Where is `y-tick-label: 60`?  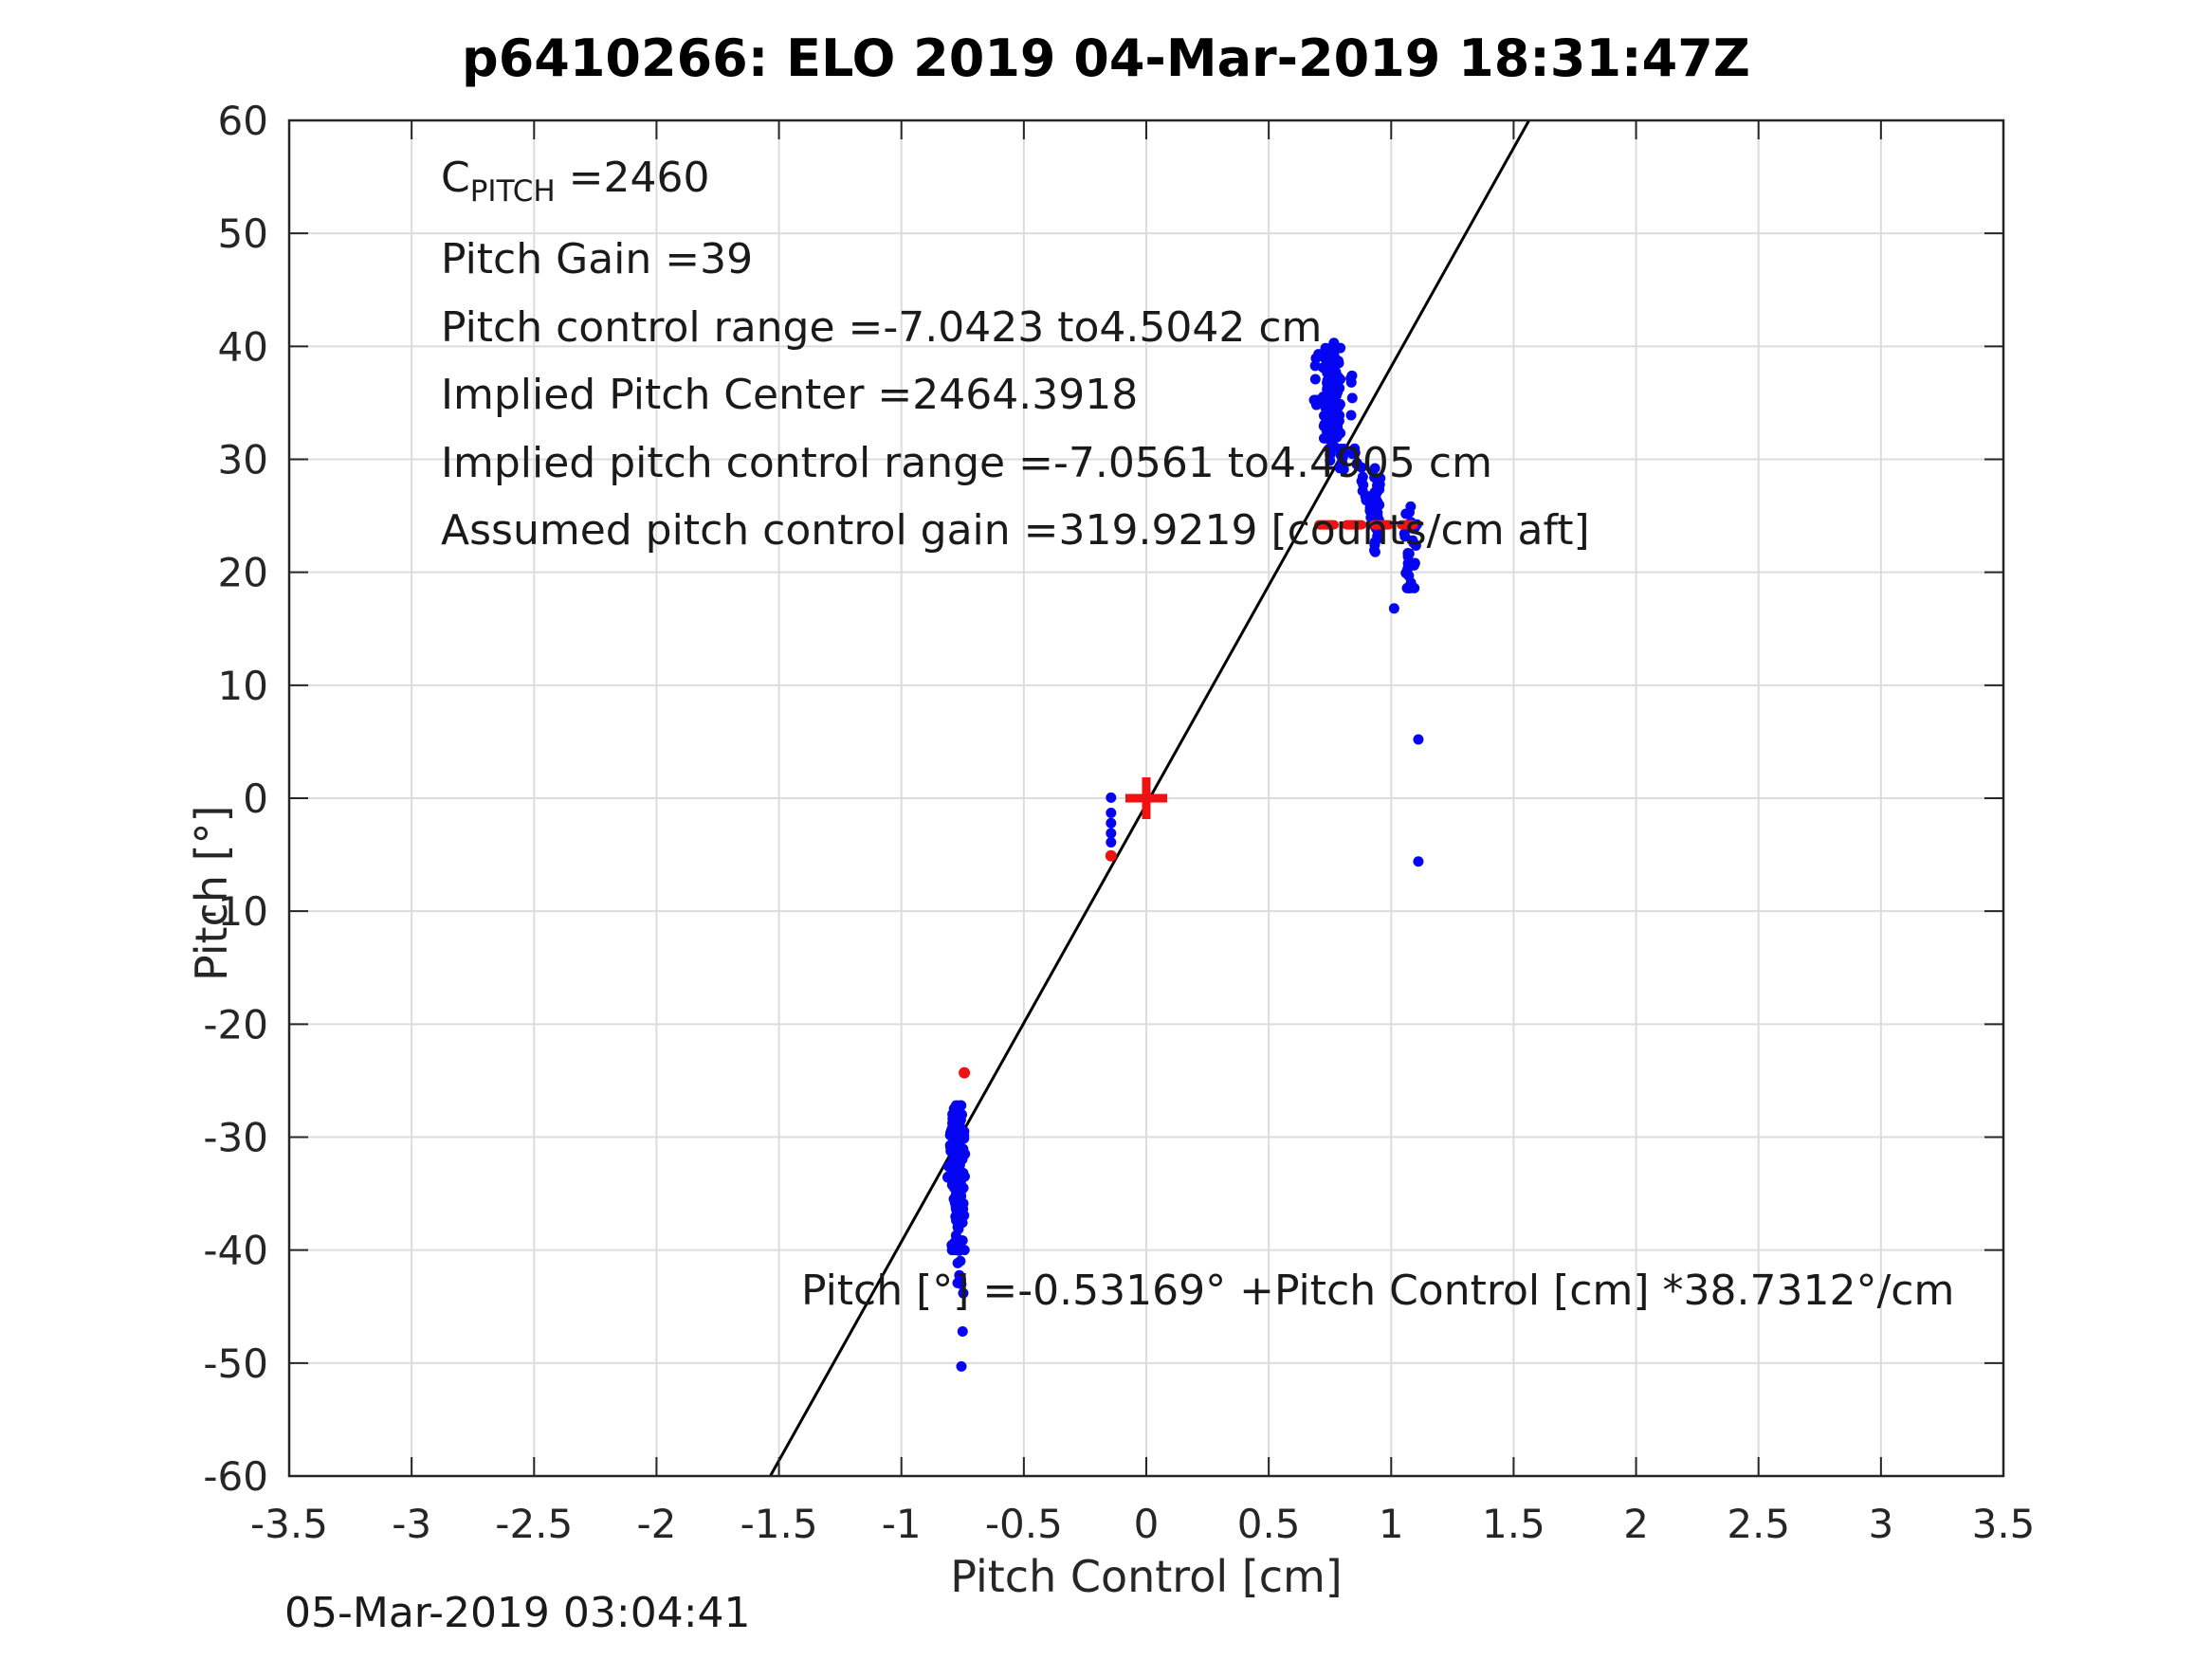 y-tick-label: 60 is located at coordinates (243, 121).